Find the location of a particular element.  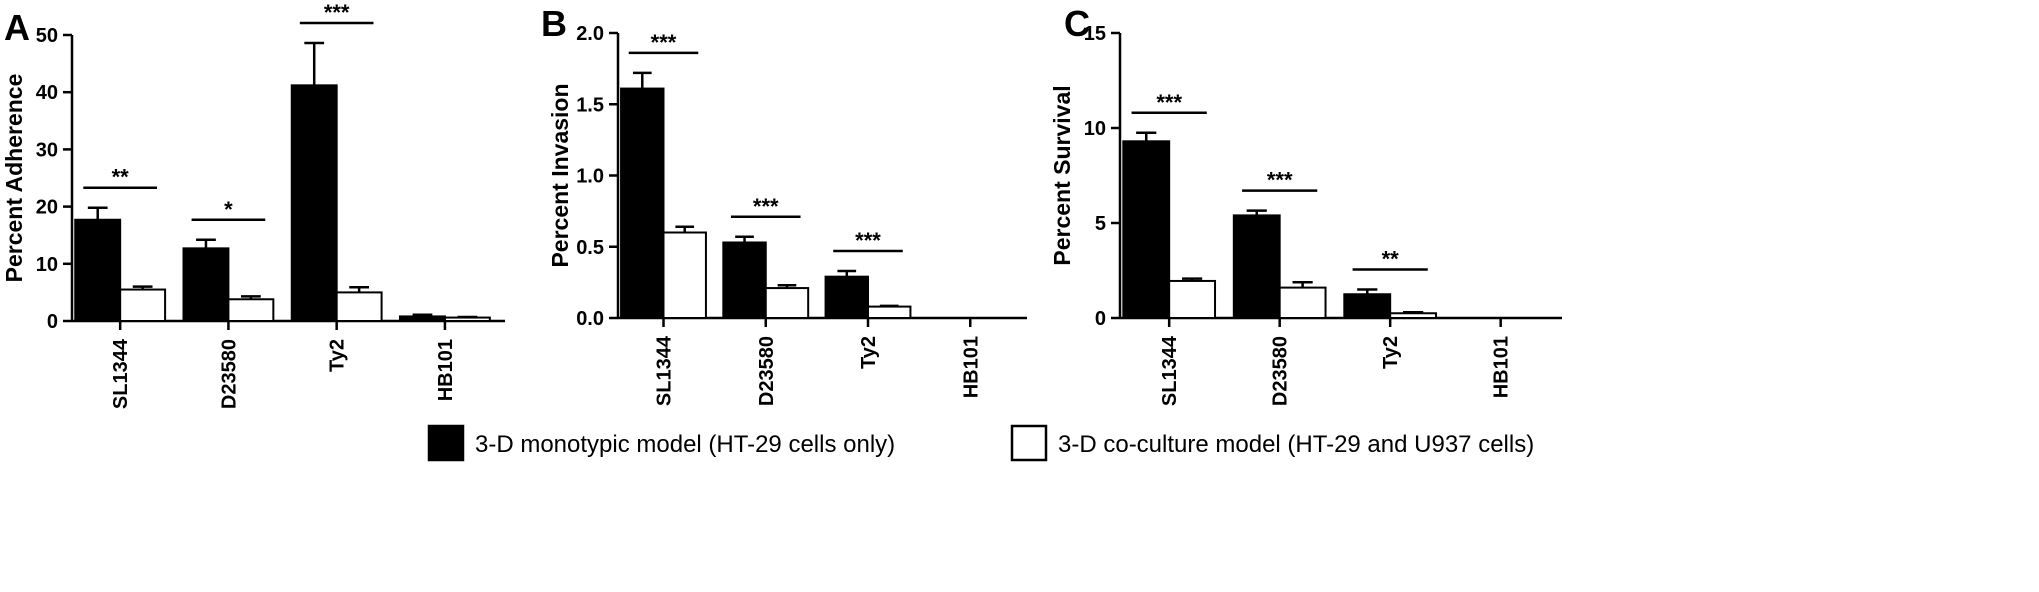

y-tick-label: 30 is located at coordinates (47, 150).